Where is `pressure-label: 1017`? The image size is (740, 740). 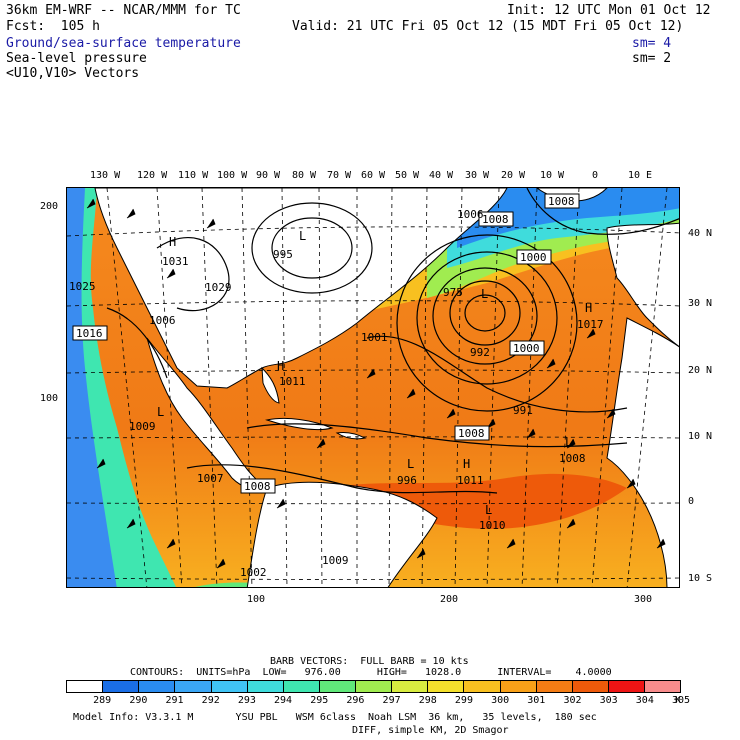 pressure-label: 1017 is located at coordinates (590, 324).